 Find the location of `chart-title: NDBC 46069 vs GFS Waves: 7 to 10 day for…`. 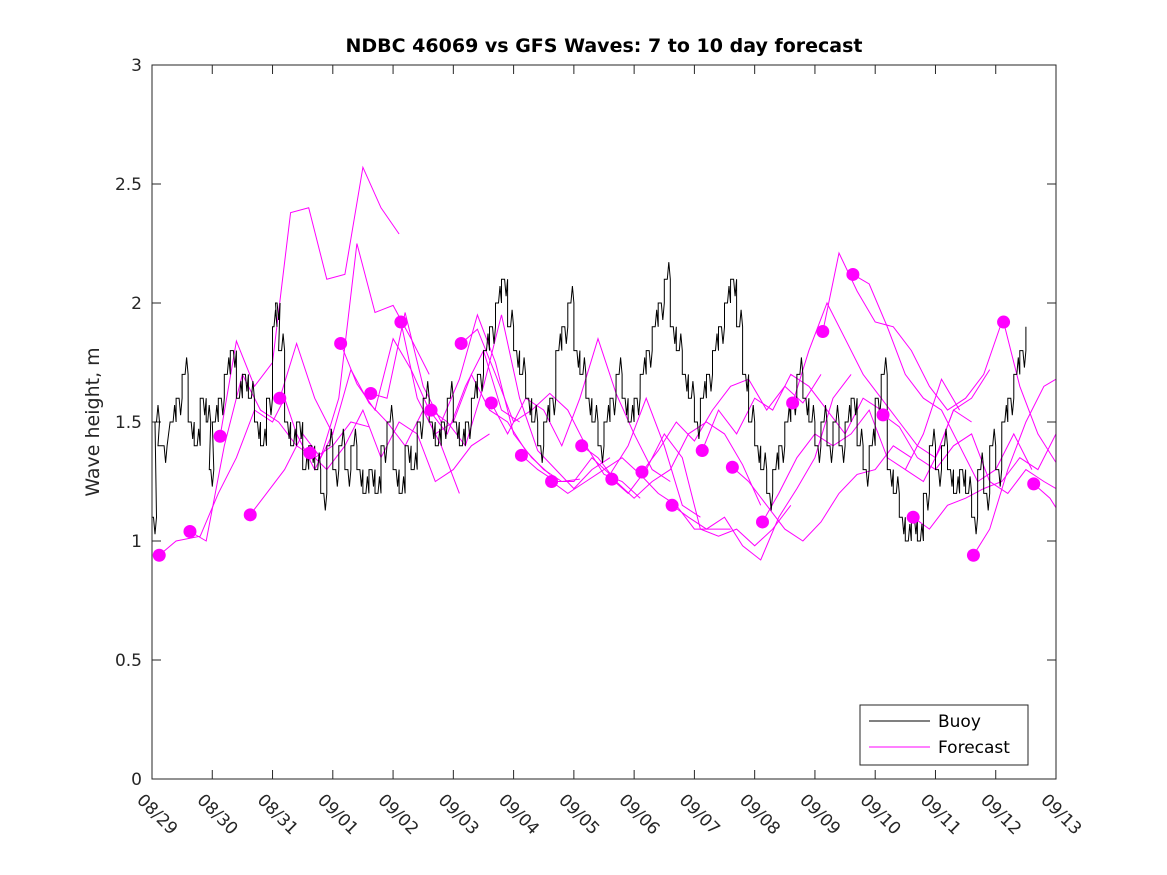

chart-title: NDBC 46069 vs GFS Waves: 7 to 10 day for… is located at coordinates (603, 46).